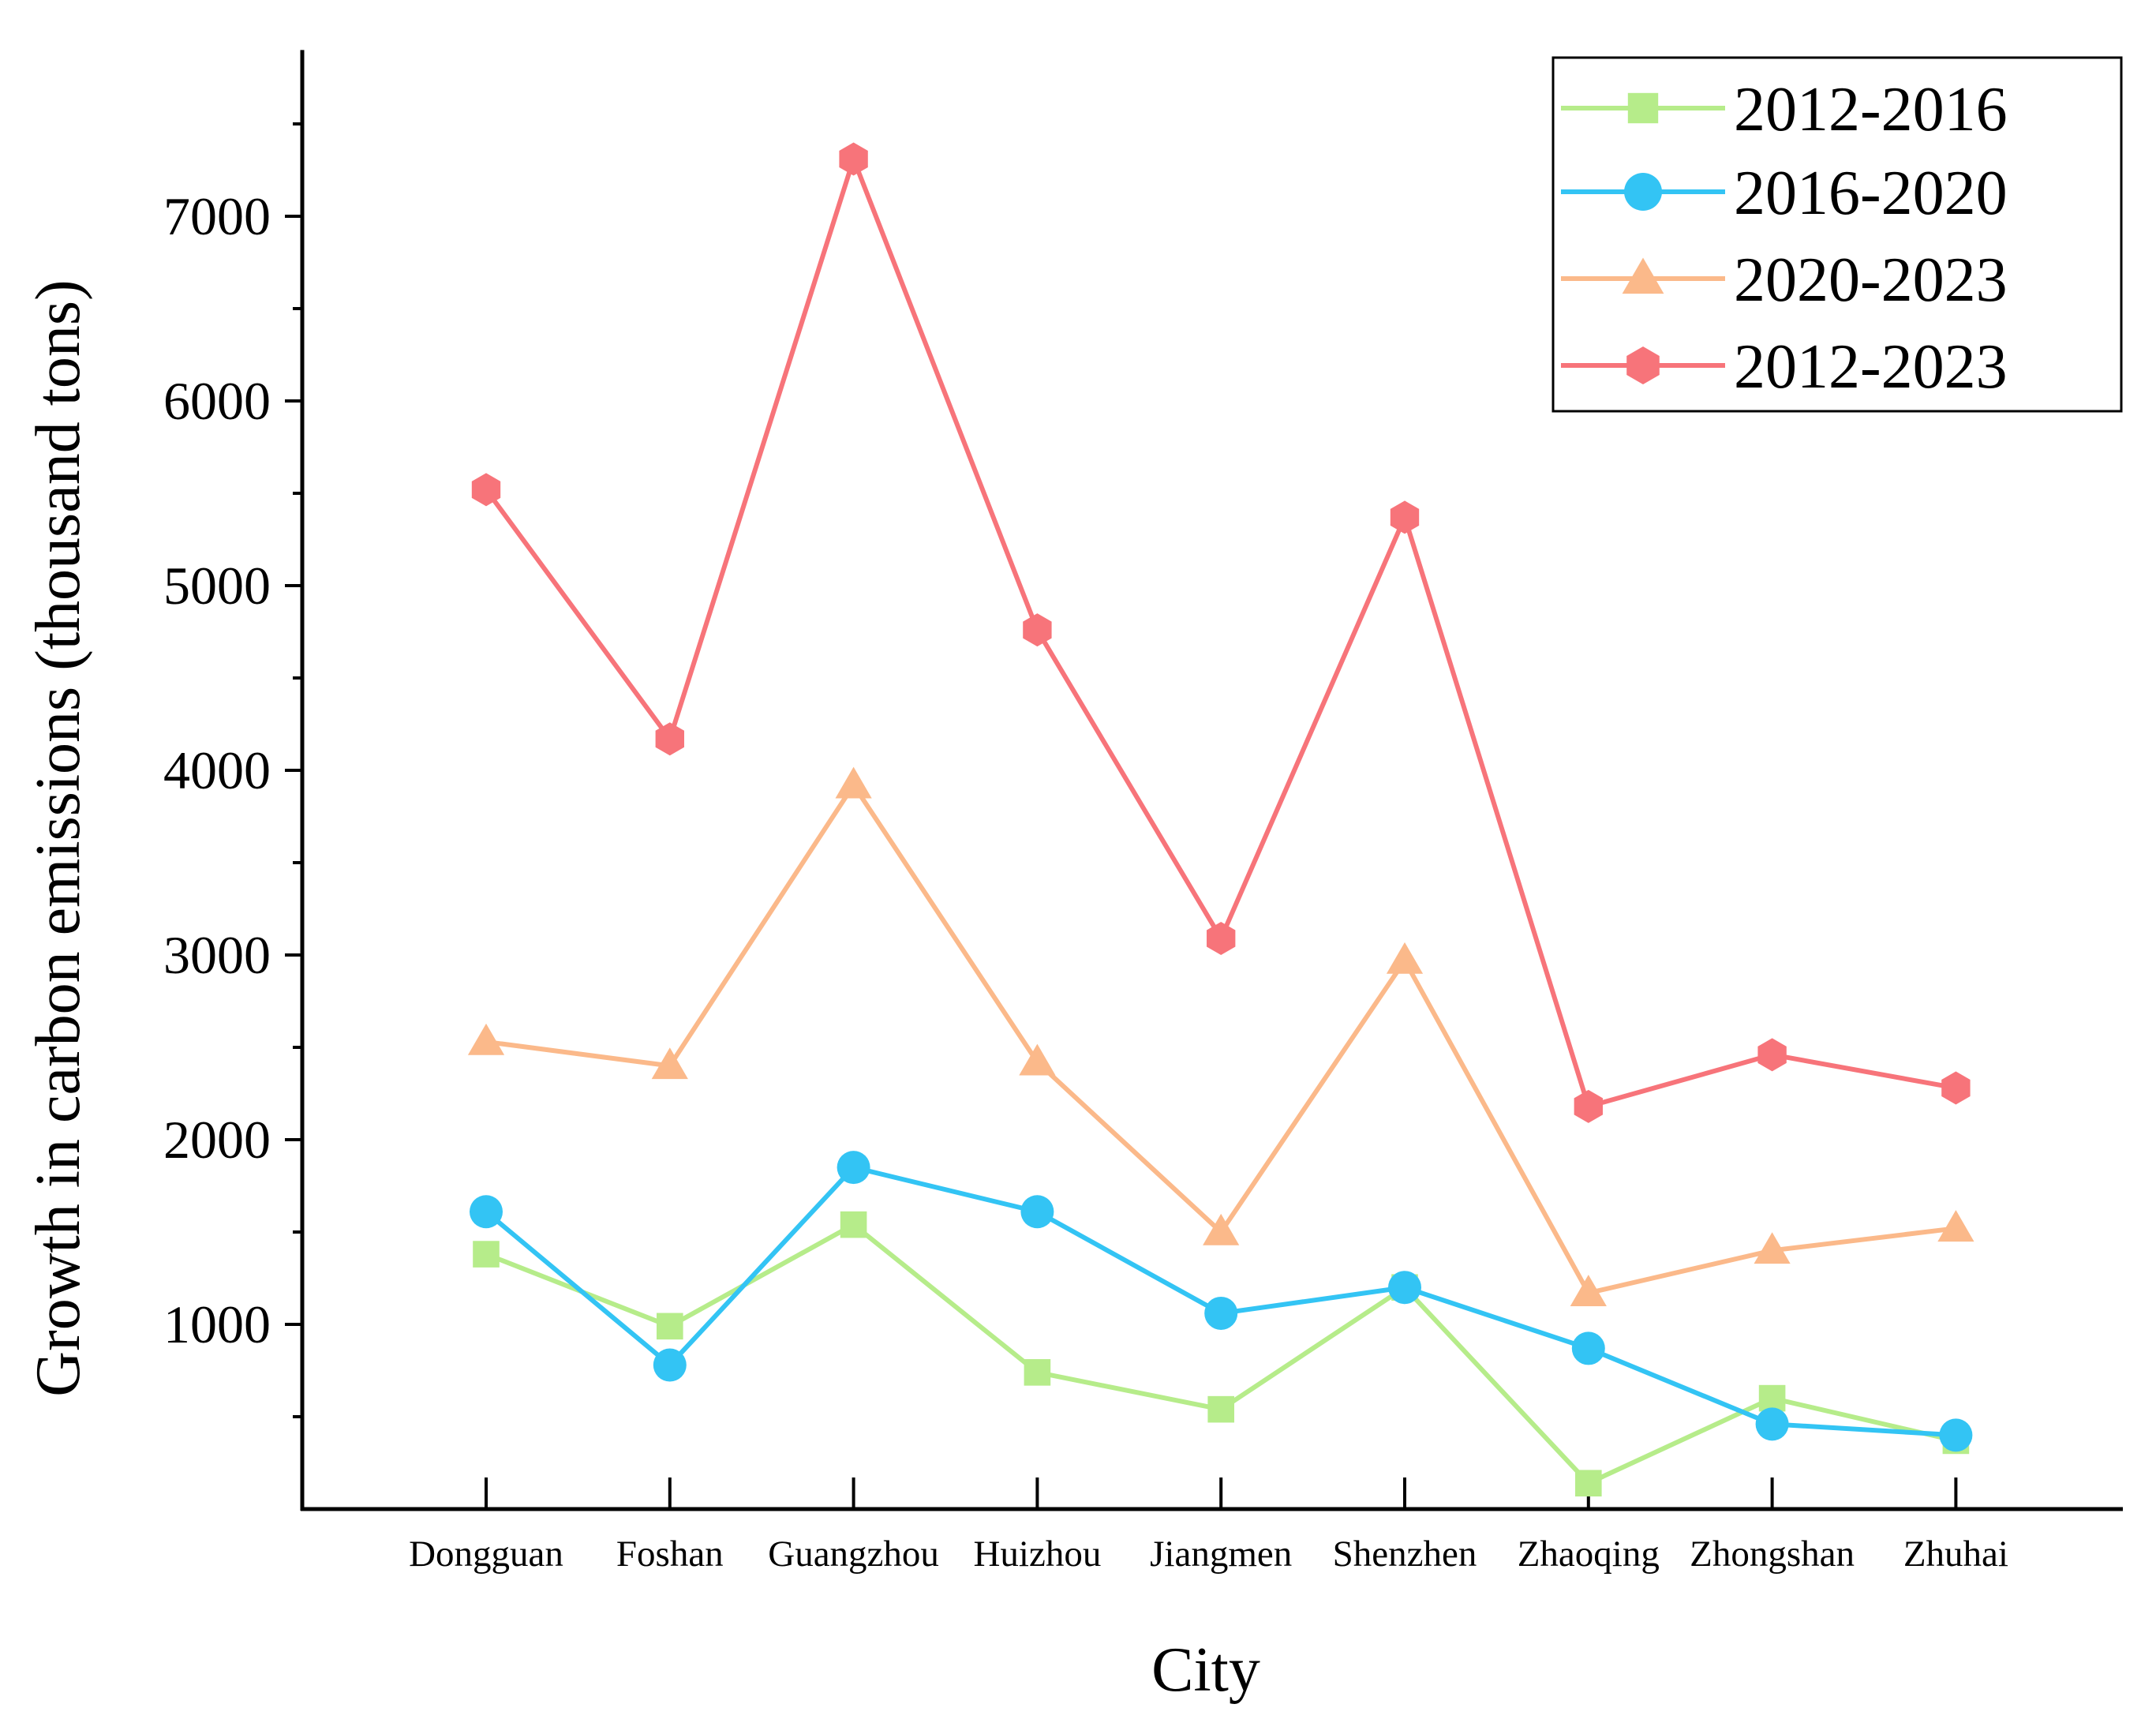  Describe the element at coordinates (217, 955) in the screenshot. I see `y-tick-label: 3000` at that location.